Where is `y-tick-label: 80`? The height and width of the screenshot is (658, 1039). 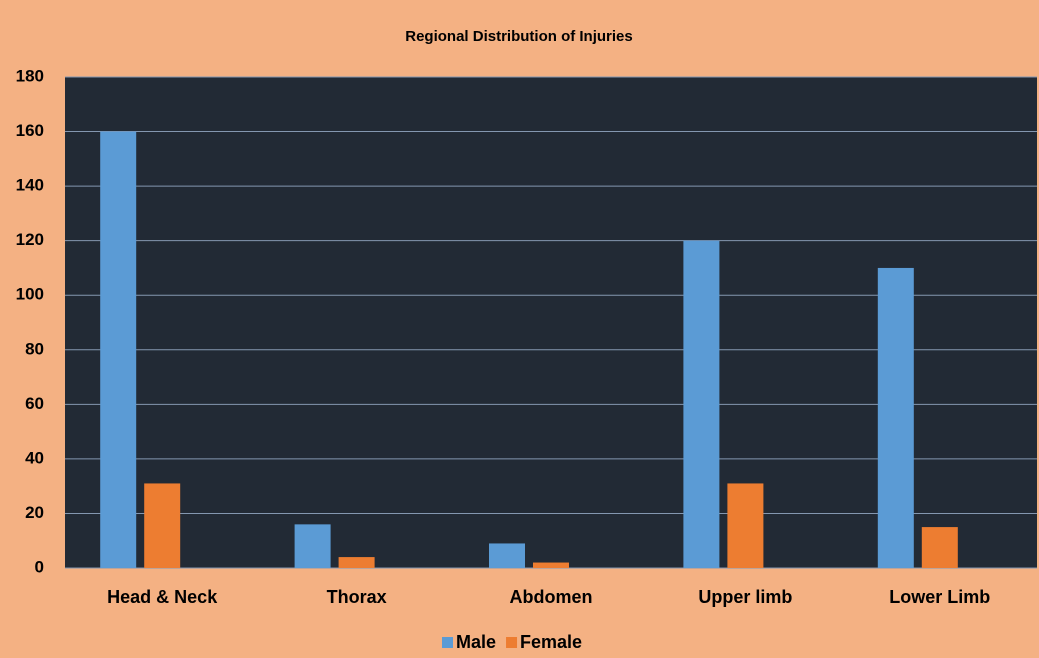 y-tick-label: 80 is located at coordinates (34, 348).